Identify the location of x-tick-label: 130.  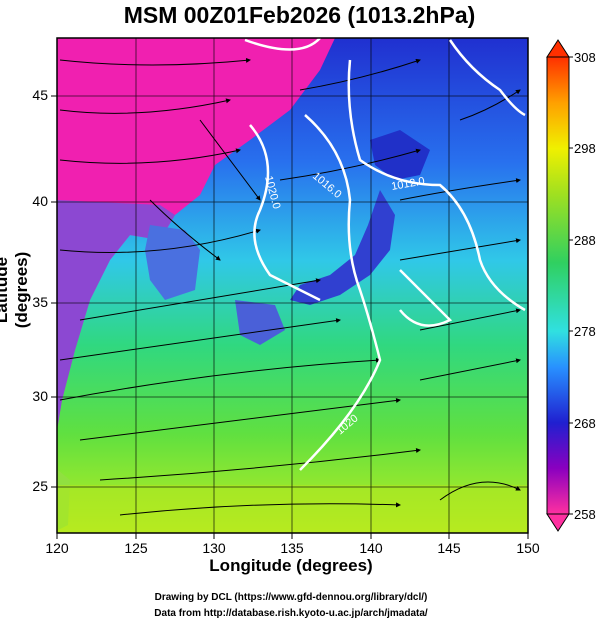
(214, 548).